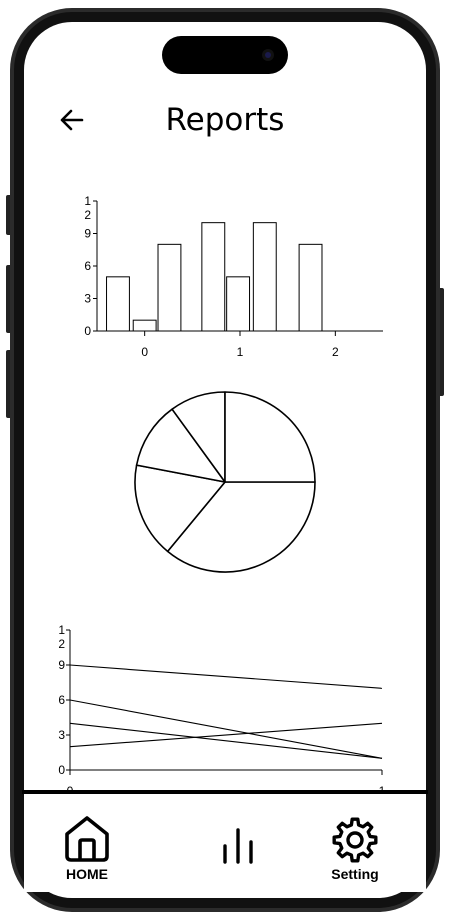 The height and width of the screenshot is (920, 450). I want to click on line-chart-y-tick-label: 9, so click(61, 665).